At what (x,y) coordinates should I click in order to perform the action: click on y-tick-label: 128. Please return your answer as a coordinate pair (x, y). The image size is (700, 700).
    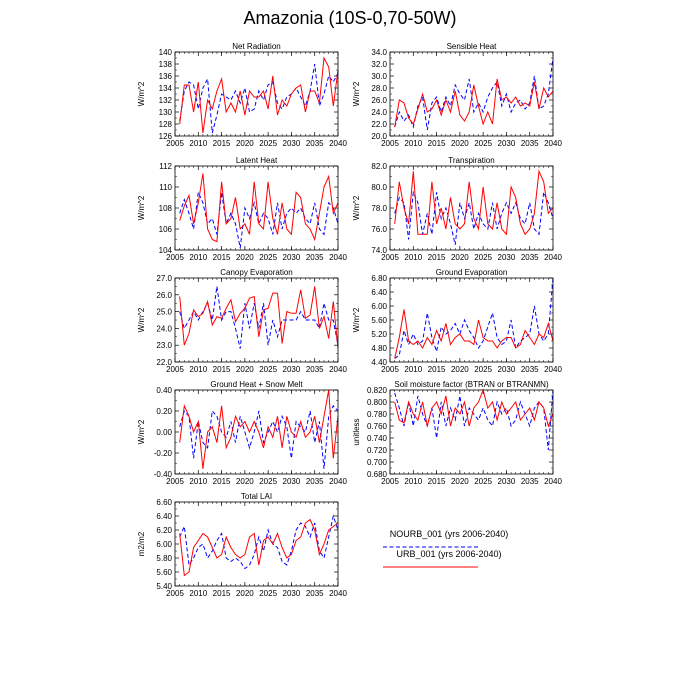
    Looking at the image, I should click on (166, 124).